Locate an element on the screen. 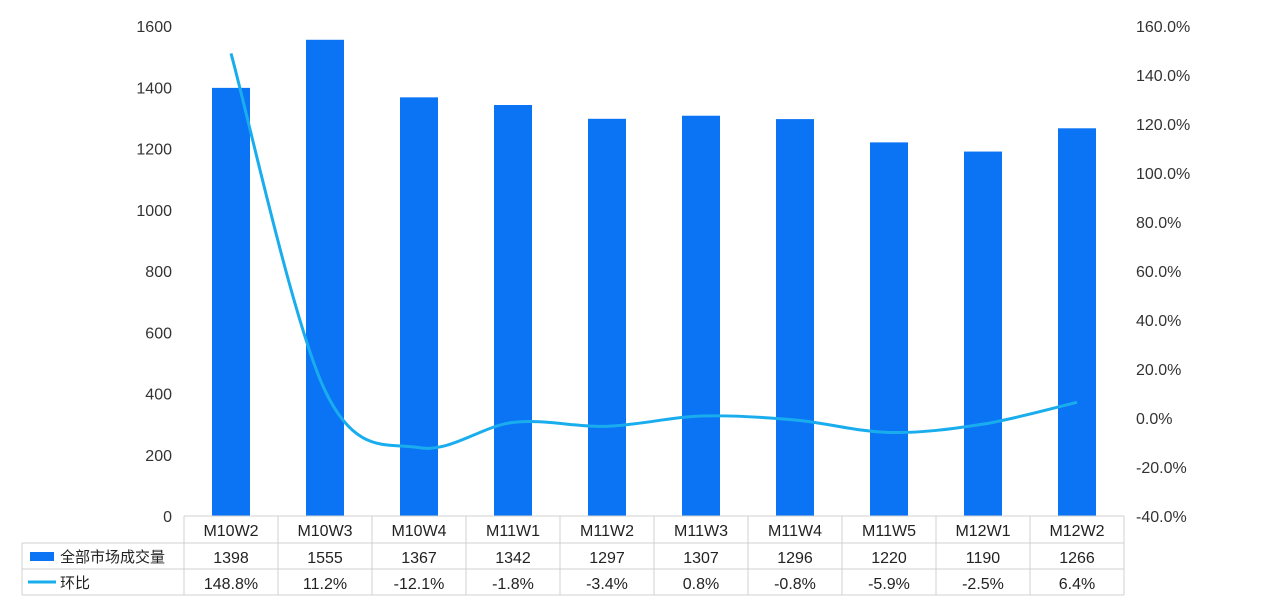  line-value-cell: -12.1% is located at coordinates (419, 584).